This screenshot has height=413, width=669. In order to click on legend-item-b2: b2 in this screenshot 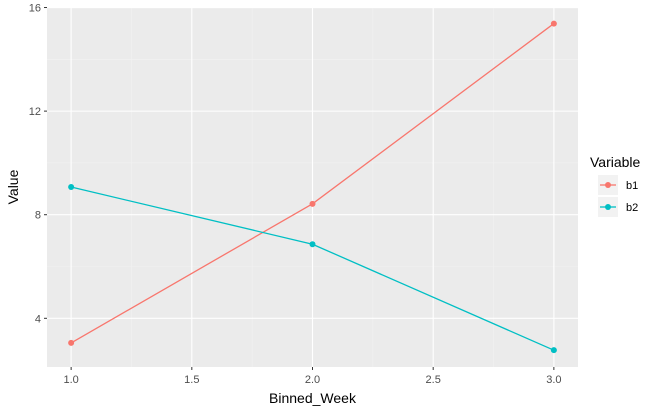, I will do `click(618, 207)`.